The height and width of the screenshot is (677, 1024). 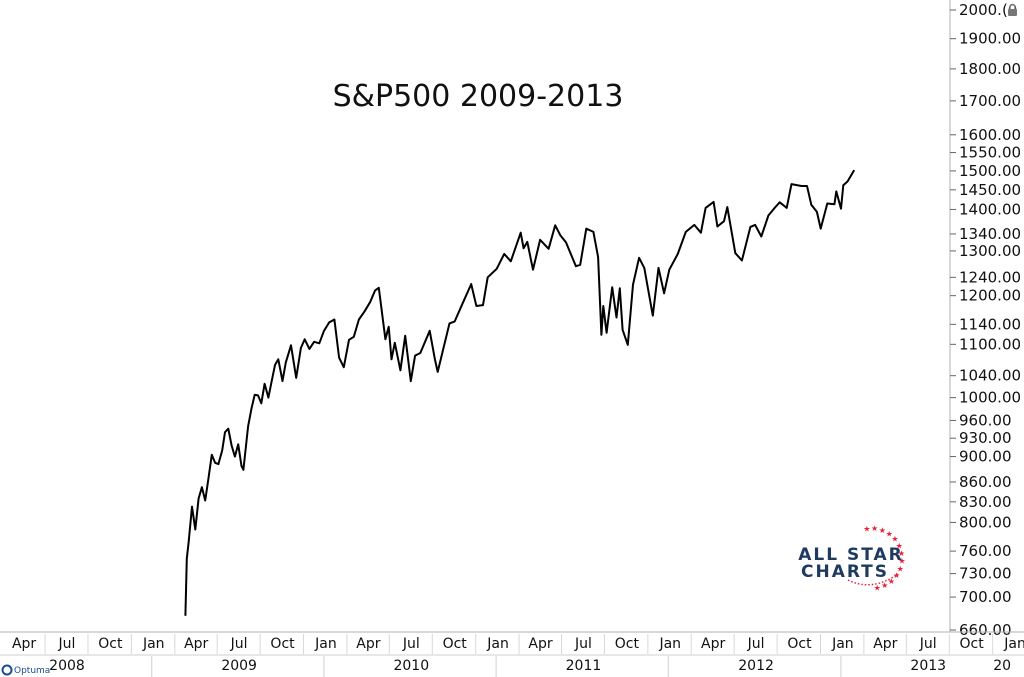 I want to click on logo-star-arc: ★ ★ ★ ★★★★★★★★★★, so click(x=876, y=558).